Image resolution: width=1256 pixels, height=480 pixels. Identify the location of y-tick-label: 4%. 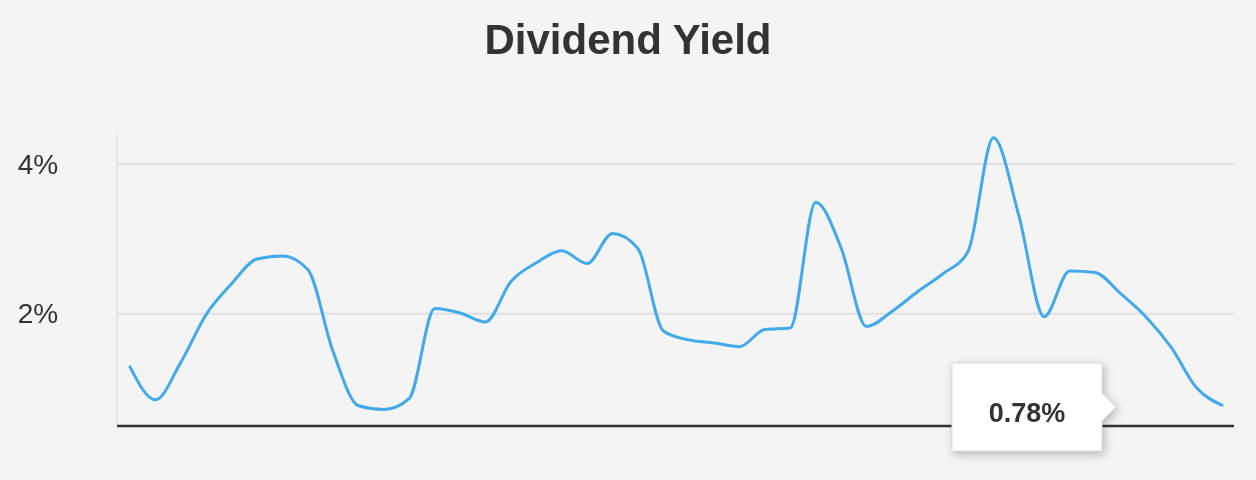
(38, 164).